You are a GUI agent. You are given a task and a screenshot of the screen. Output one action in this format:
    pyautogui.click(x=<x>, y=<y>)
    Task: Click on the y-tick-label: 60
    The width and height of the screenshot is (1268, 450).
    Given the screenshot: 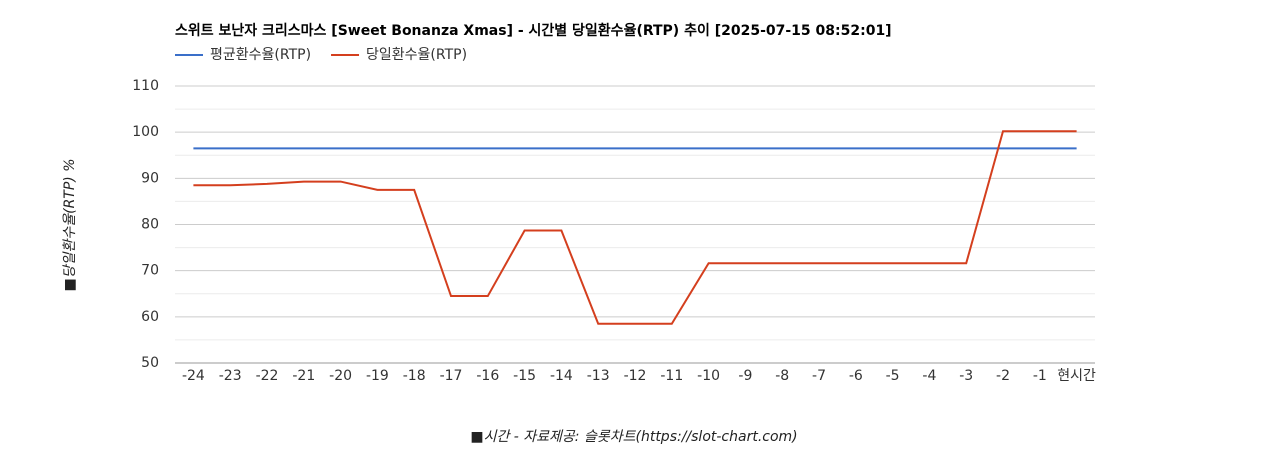 What is the action you would take?
    pyautogui.click(x=150, y=317)
    